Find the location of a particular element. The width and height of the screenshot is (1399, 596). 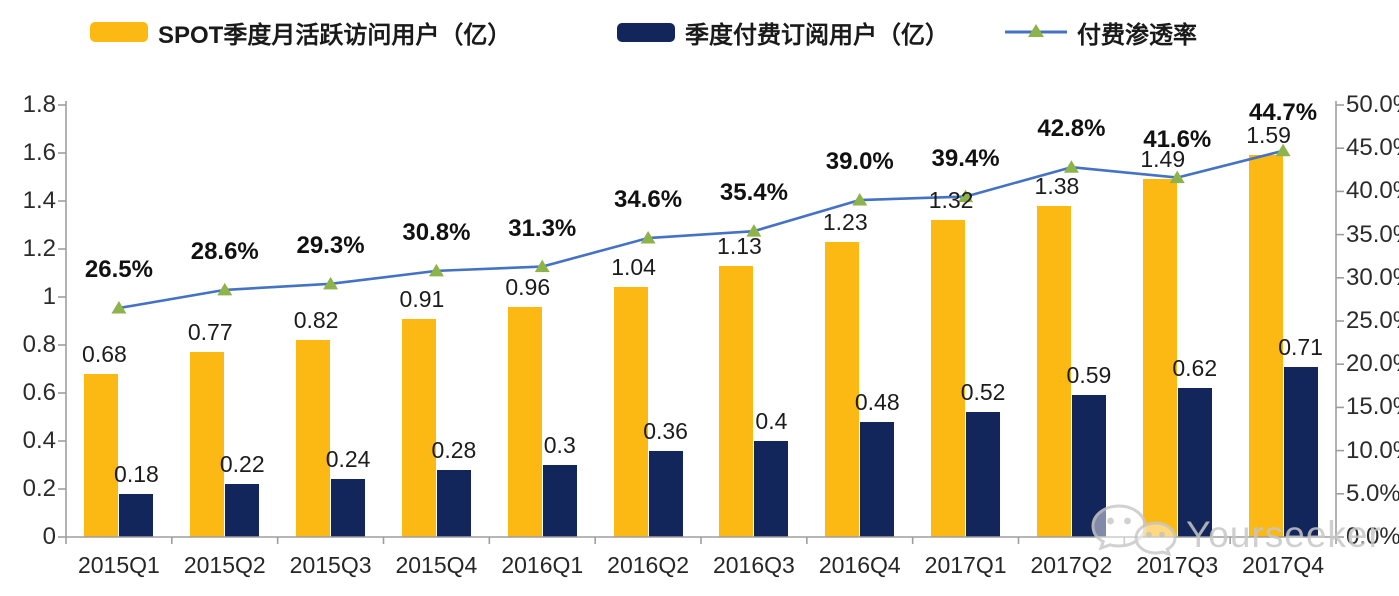

subscribers-value-label: 0.3 is located at coordinates (559, 445).